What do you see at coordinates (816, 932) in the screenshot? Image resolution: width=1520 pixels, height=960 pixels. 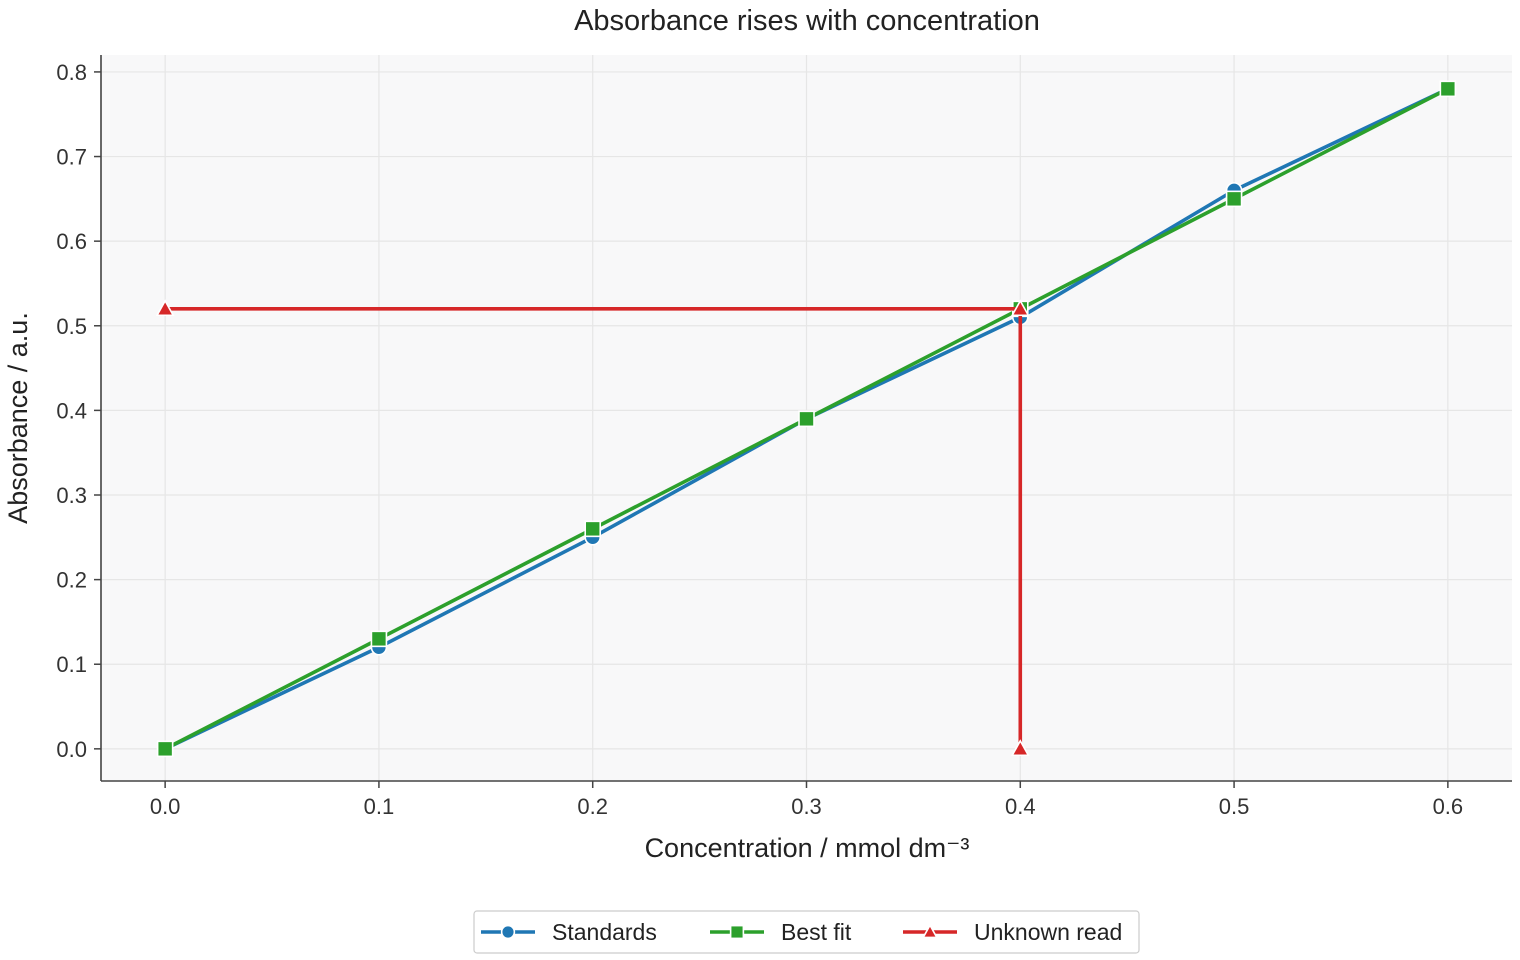 I see `legend-label: Best fit` at bounding box center [816, 932].